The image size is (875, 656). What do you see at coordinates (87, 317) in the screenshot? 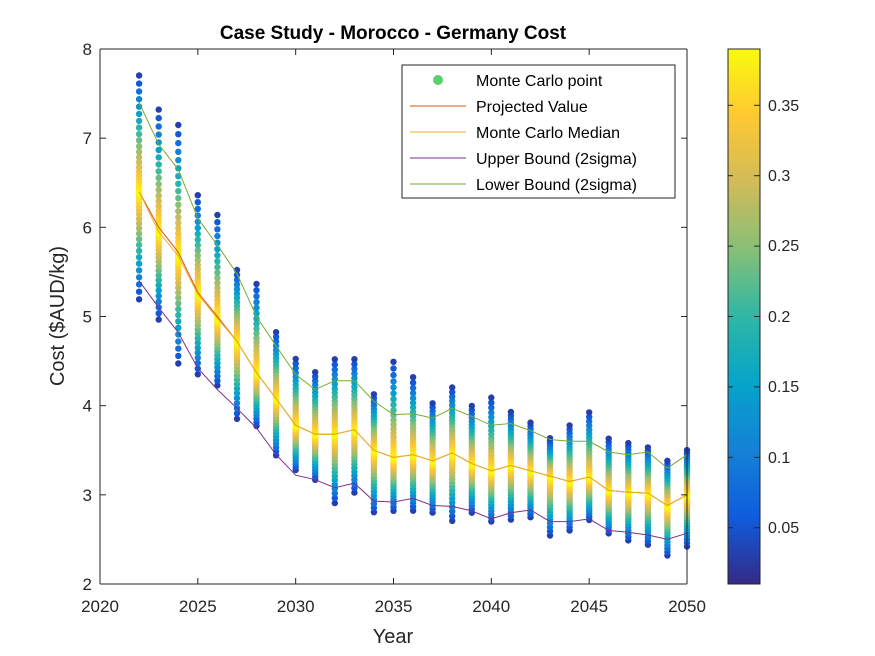
I see `y-tick-label: 5` at bounding box center [87, 317].